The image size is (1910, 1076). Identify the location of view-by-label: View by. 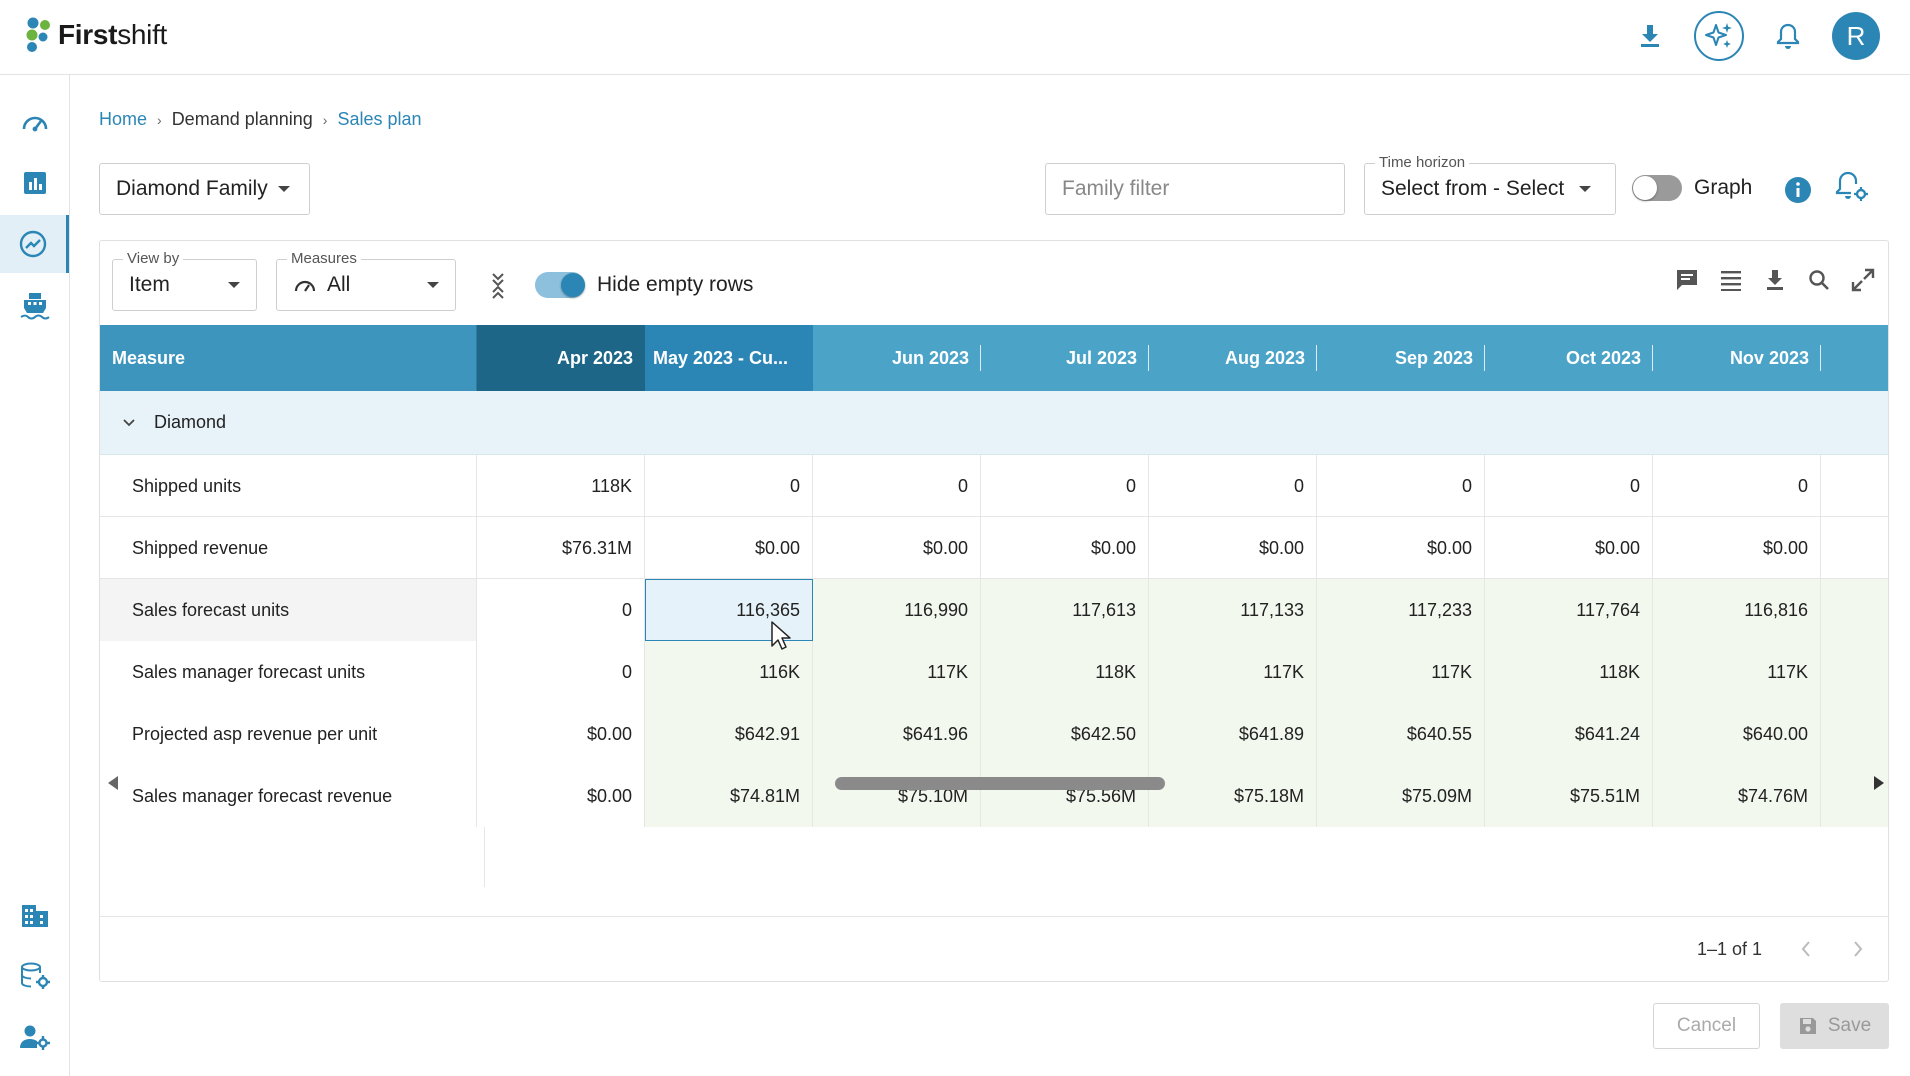
(153, 258).